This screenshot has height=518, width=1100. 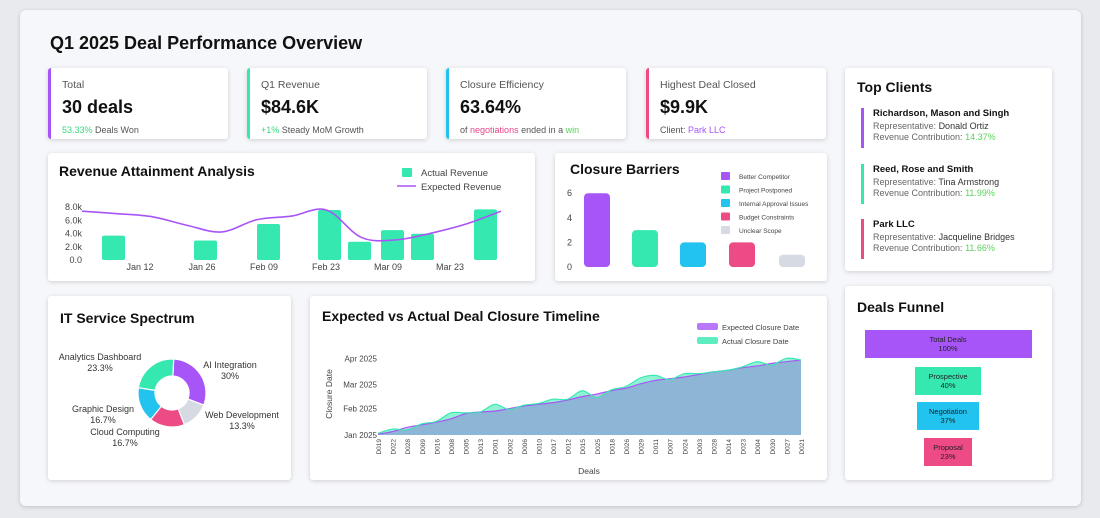 I want to click on funnel-stage: Prospective 40%, so click(x=948, y=381).